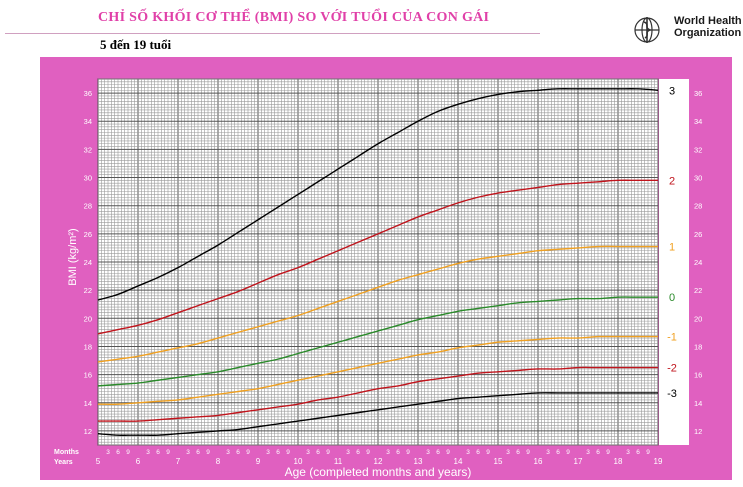 This screenshot has height=487, width=743. What do you see at coordinates (672, 394) in the screenshot?
I see `series-label--3: -3` at bounding box center [672, 394].